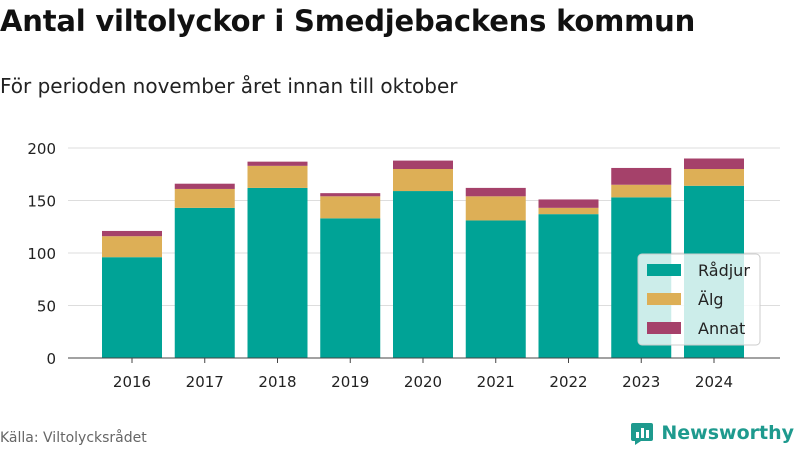  I want to click on x-tick-label: 2021, so click(496, 382).